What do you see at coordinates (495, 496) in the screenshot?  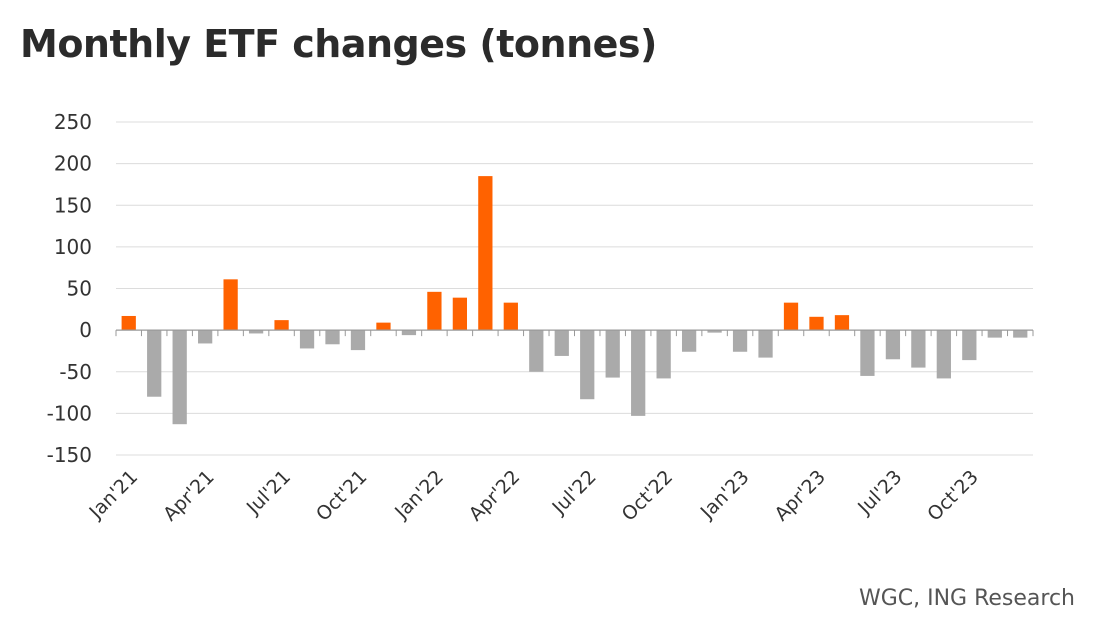 I see `x-tick-label: Apr'22` at bounding box center [495, 496].